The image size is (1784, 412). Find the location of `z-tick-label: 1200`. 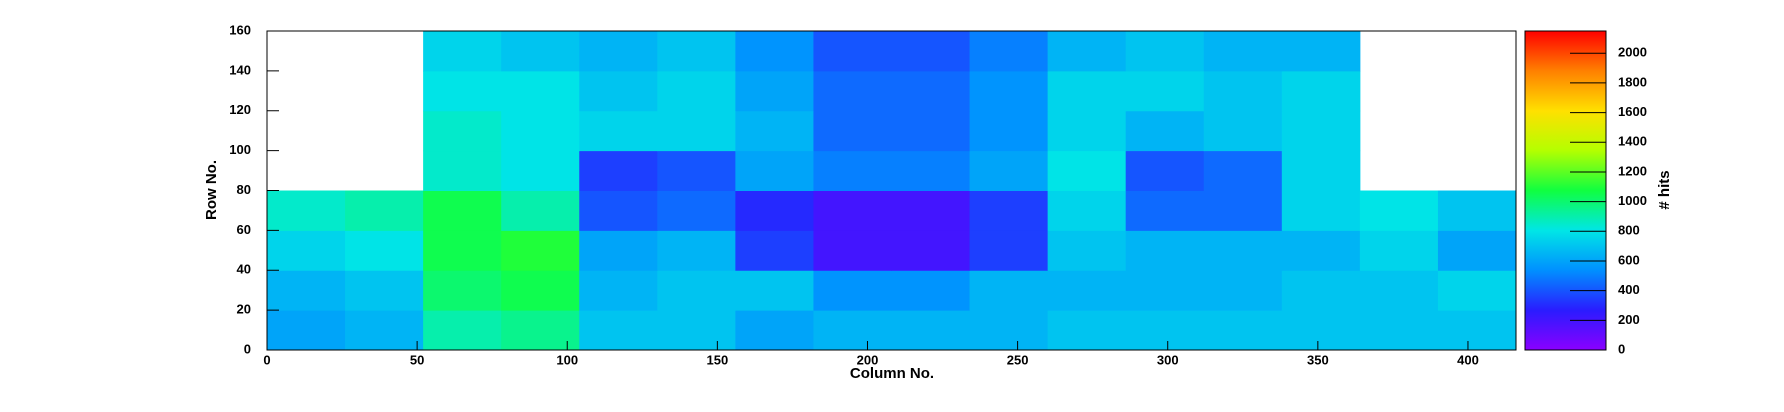

z-tick-label: 1200 is located at coordinates (1632, 170).